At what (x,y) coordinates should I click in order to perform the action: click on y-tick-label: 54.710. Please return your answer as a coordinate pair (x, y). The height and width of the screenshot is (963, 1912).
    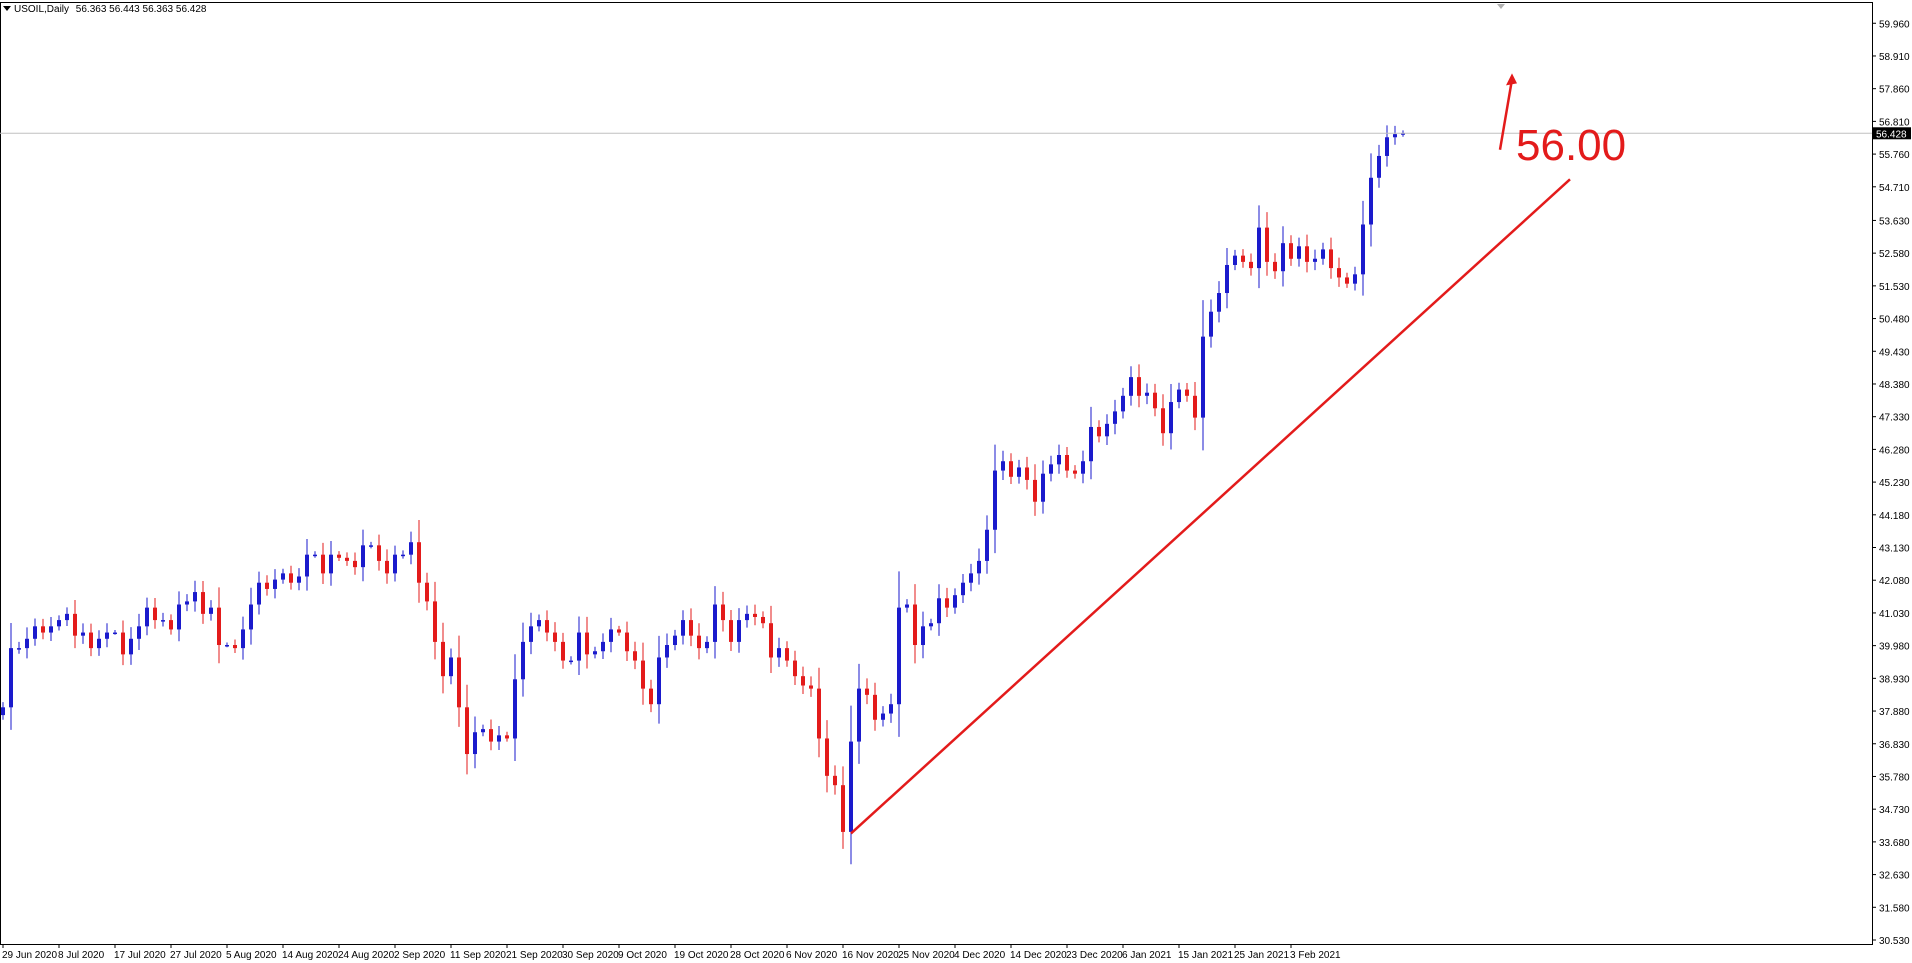
    Looking at the image, I should click on (1894, 188).